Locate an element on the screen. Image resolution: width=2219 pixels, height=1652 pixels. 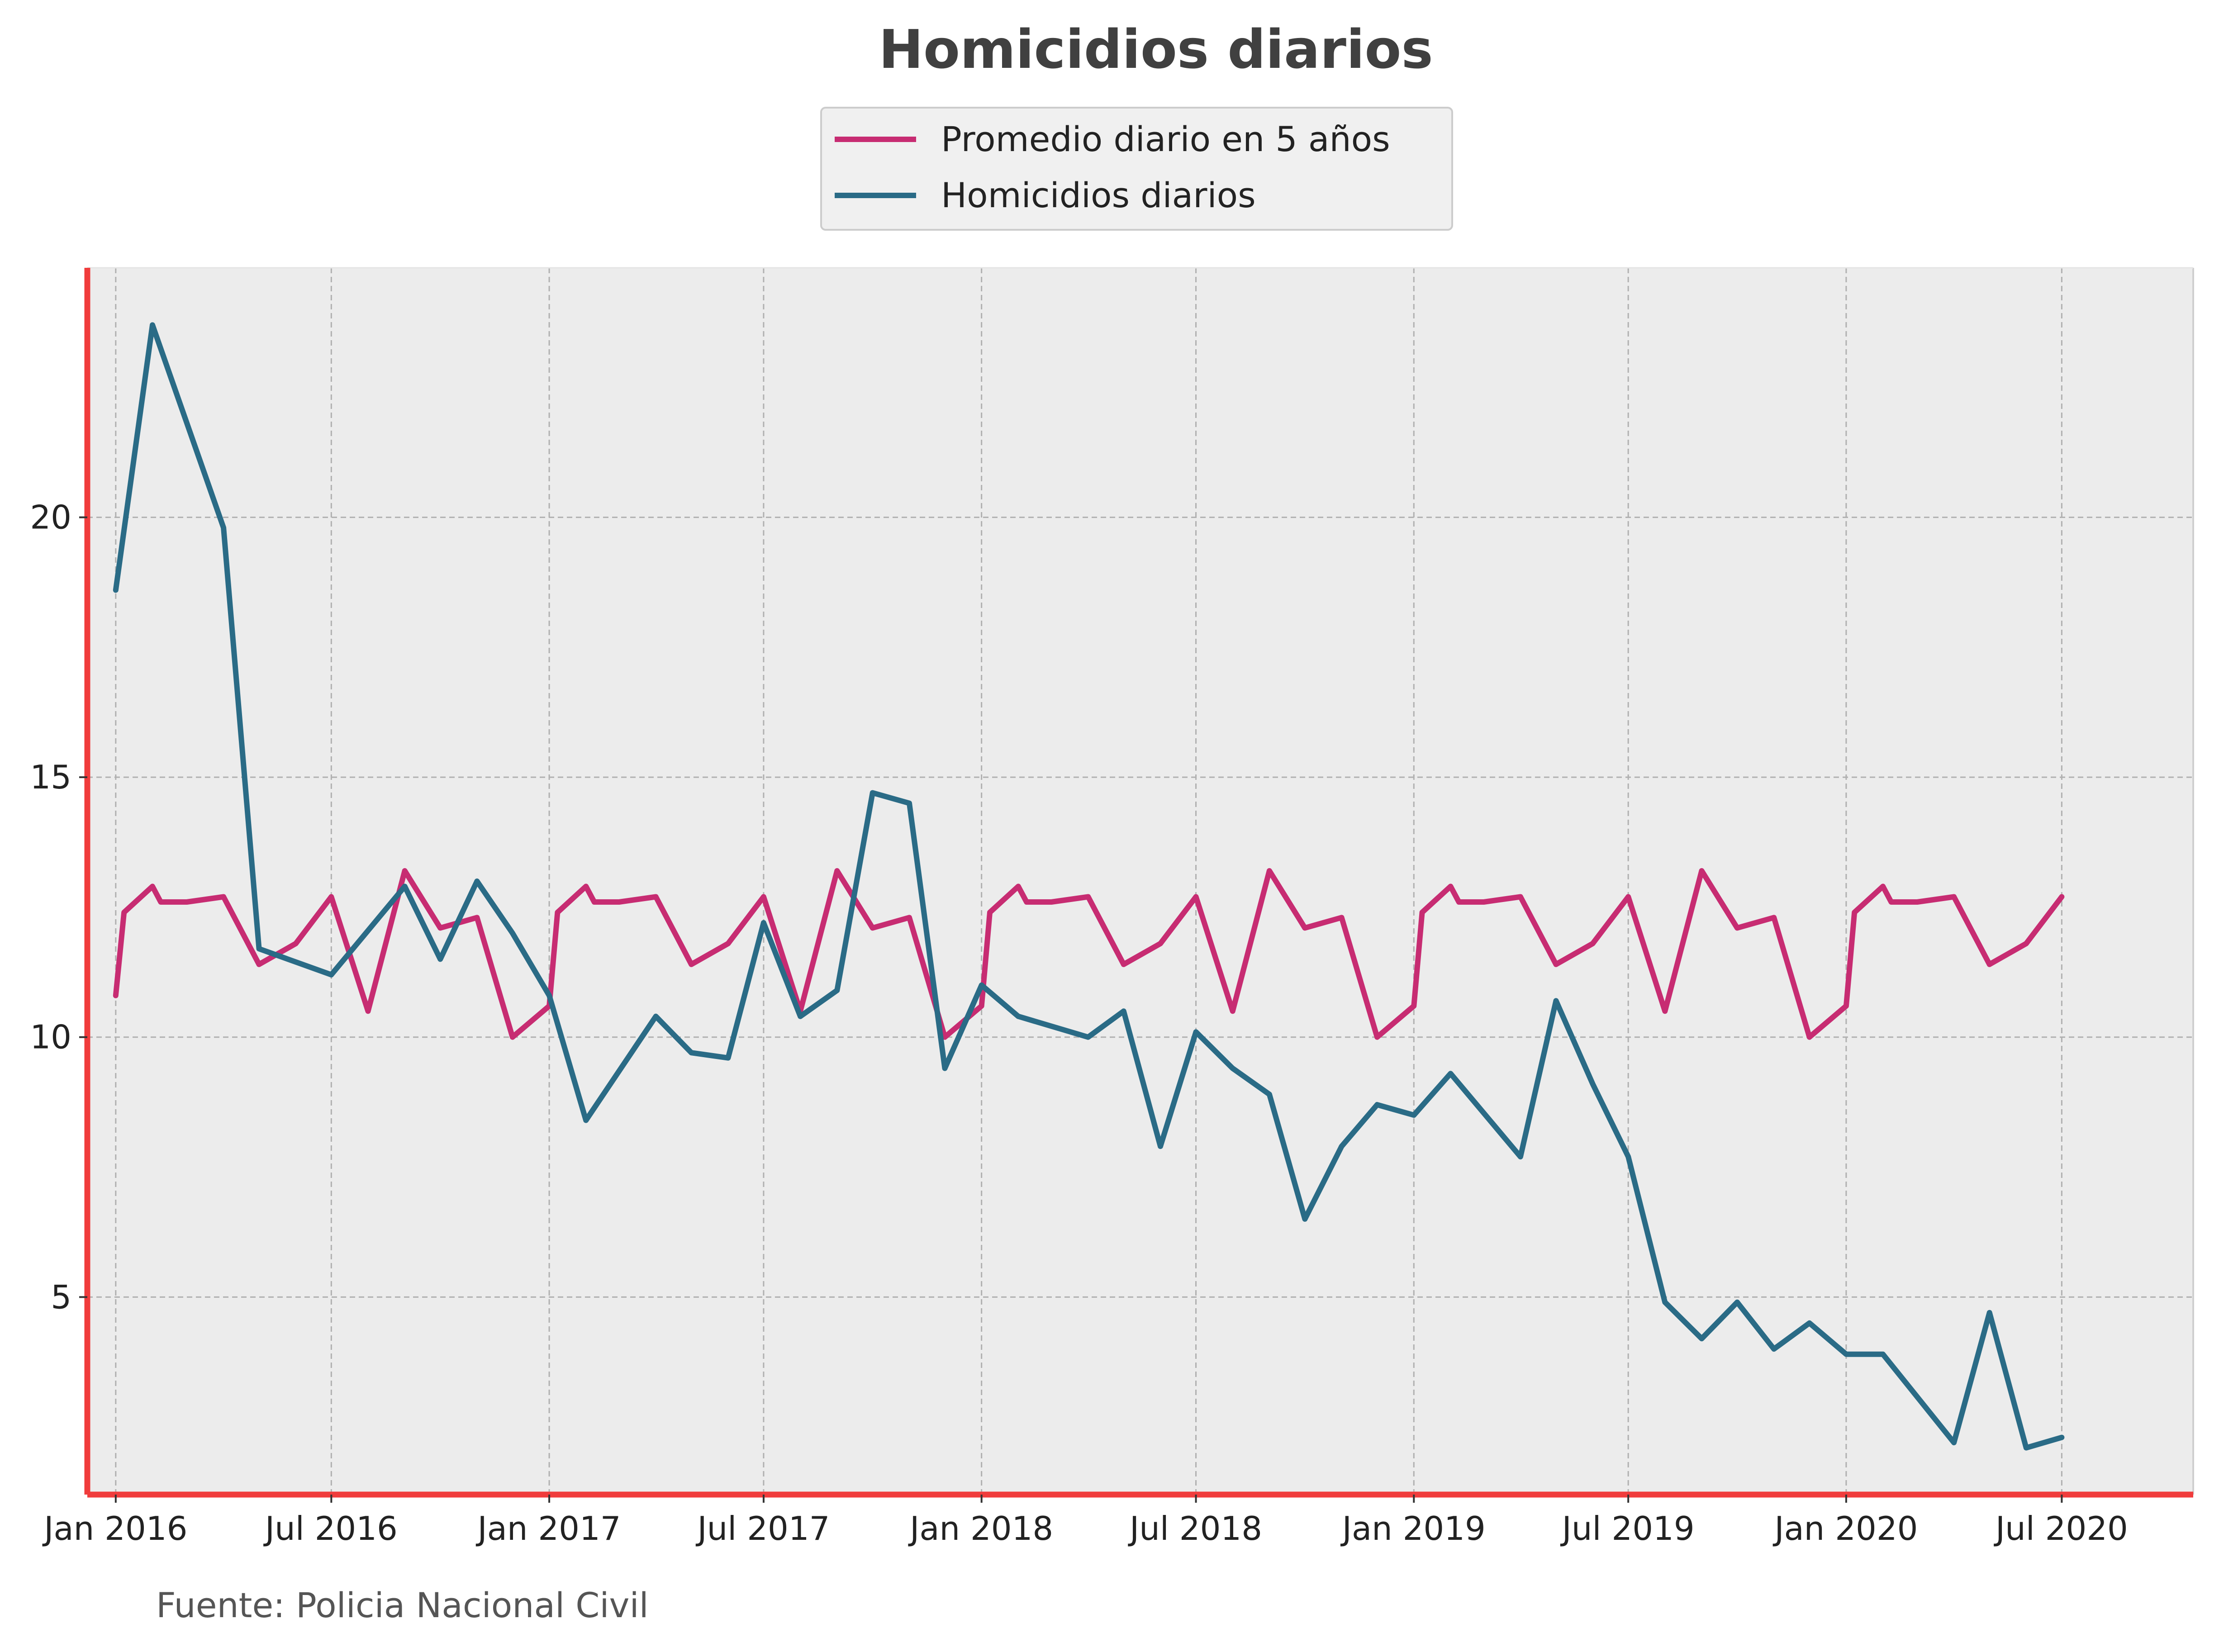
x-tick-label: Jan 2018 is located at coordinates (980, 1529).